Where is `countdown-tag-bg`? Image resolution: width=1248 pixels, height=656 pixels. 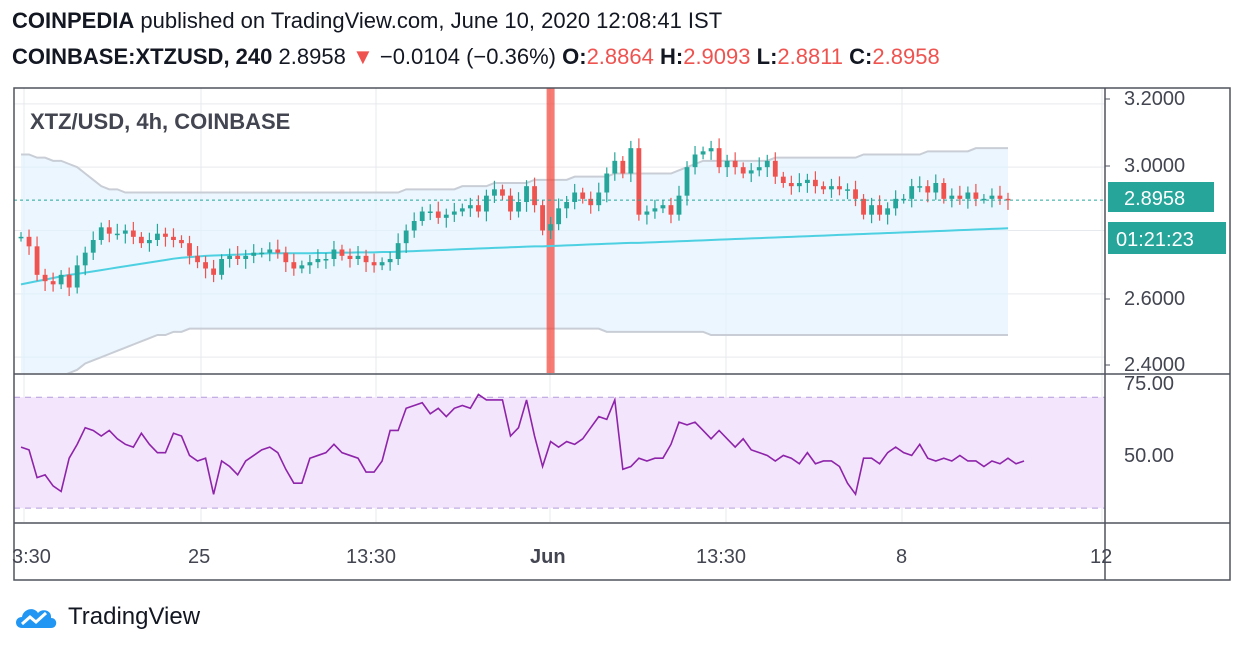
countdown-tag-bg is located at coordinates (1167, 238).